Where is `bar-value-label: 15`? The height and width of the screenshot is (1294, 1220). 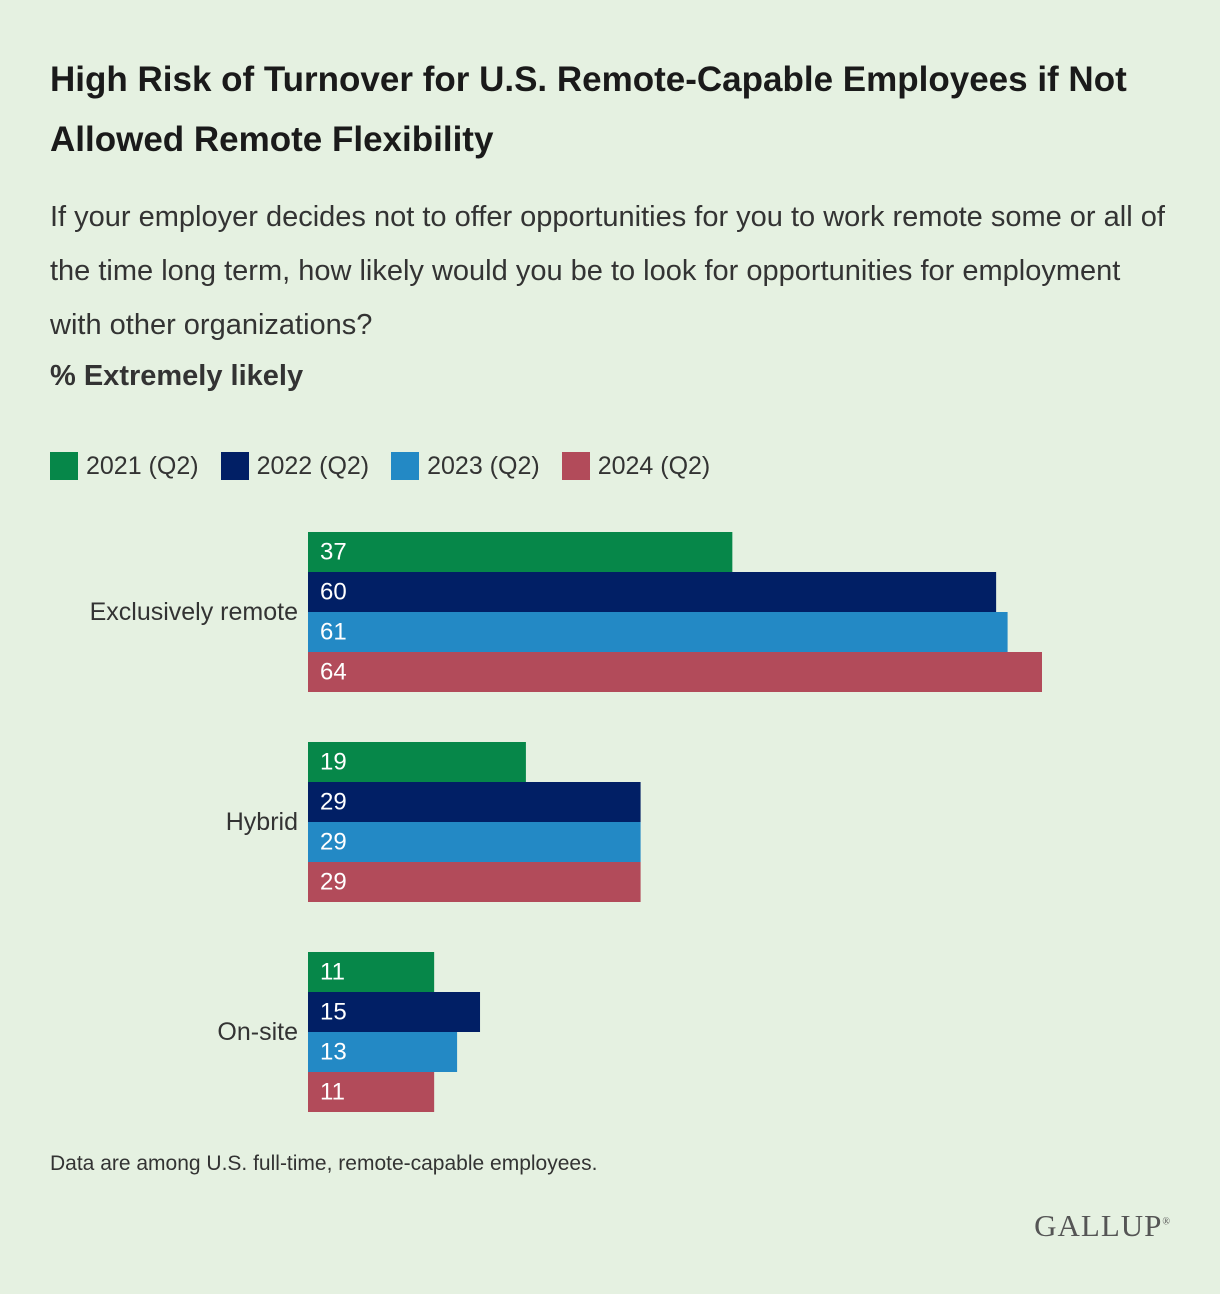
bar-value-label: 15 is located at coordinates (333, 1012).